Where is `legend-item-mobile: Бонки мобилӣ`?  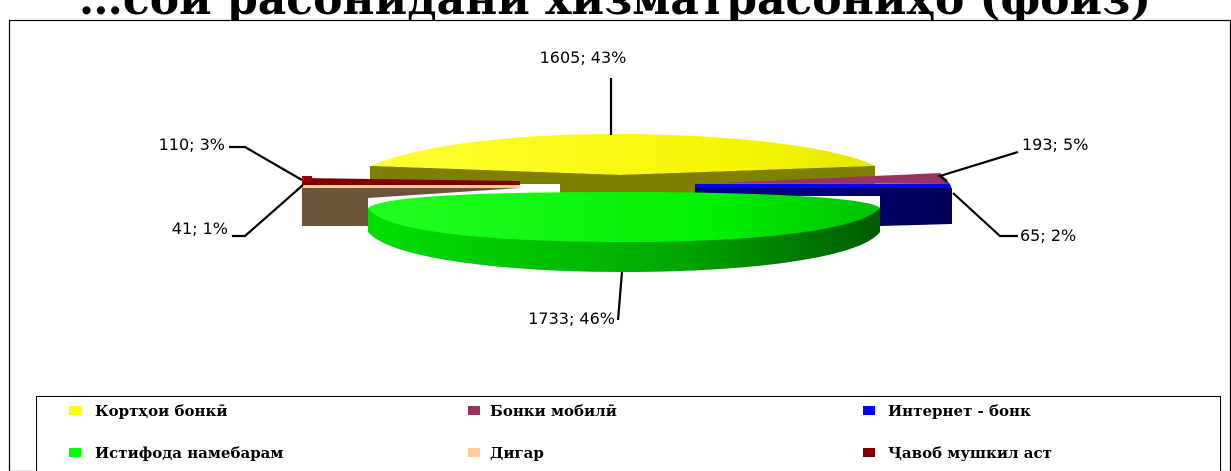
legend-item-mobile: Бонки мобилӣ is located at coordinates (542, 411).